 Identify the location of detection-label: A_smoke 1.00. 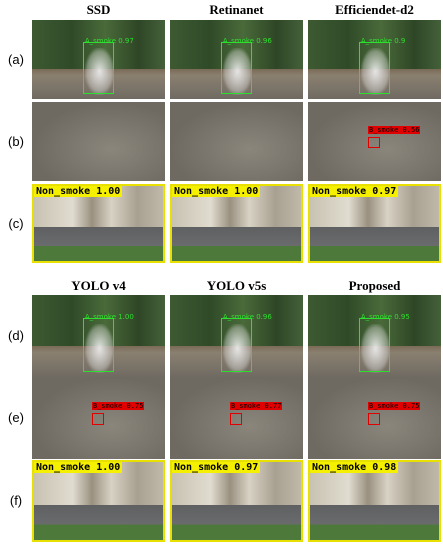
(109, 317).